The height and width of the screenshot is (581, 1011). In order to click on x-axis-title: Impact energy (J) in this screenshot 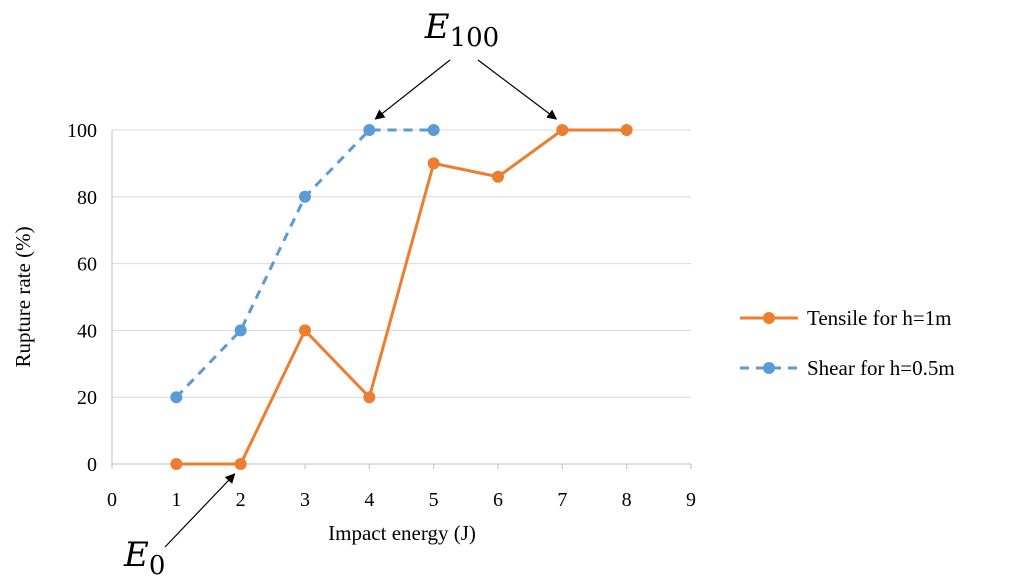, I will do `click(402, 533)`.